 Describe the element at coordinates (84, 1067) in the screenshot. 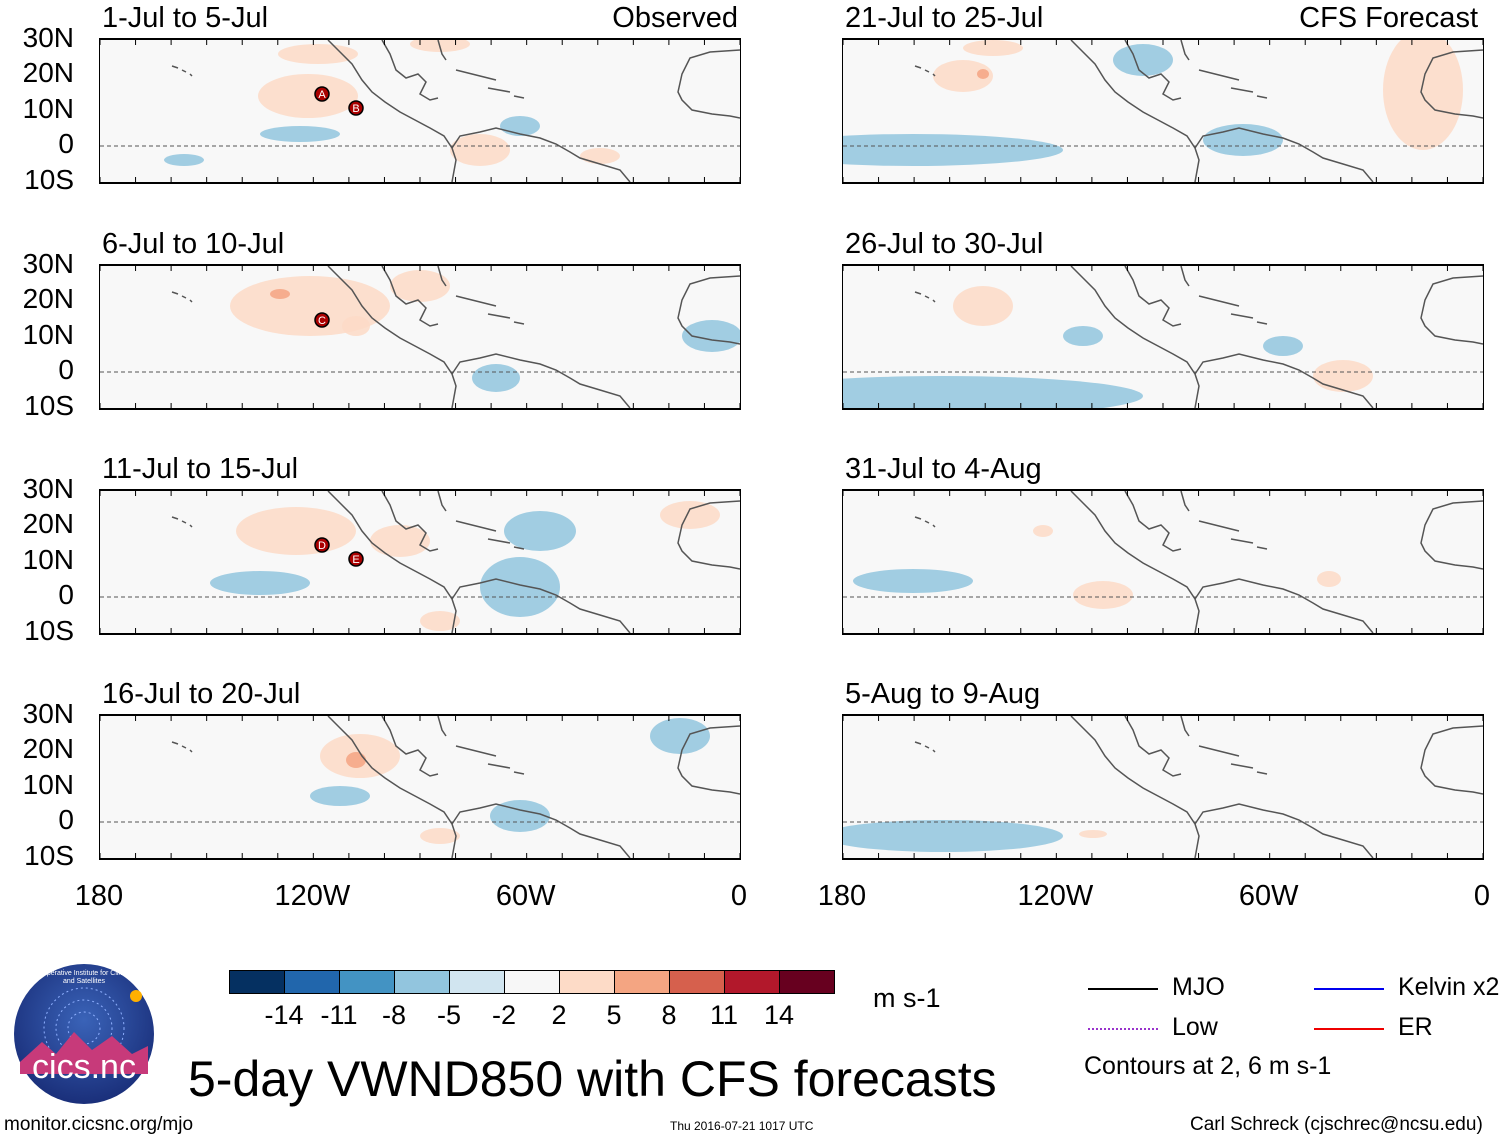

I see `logo-text: cics.nc` at that location.